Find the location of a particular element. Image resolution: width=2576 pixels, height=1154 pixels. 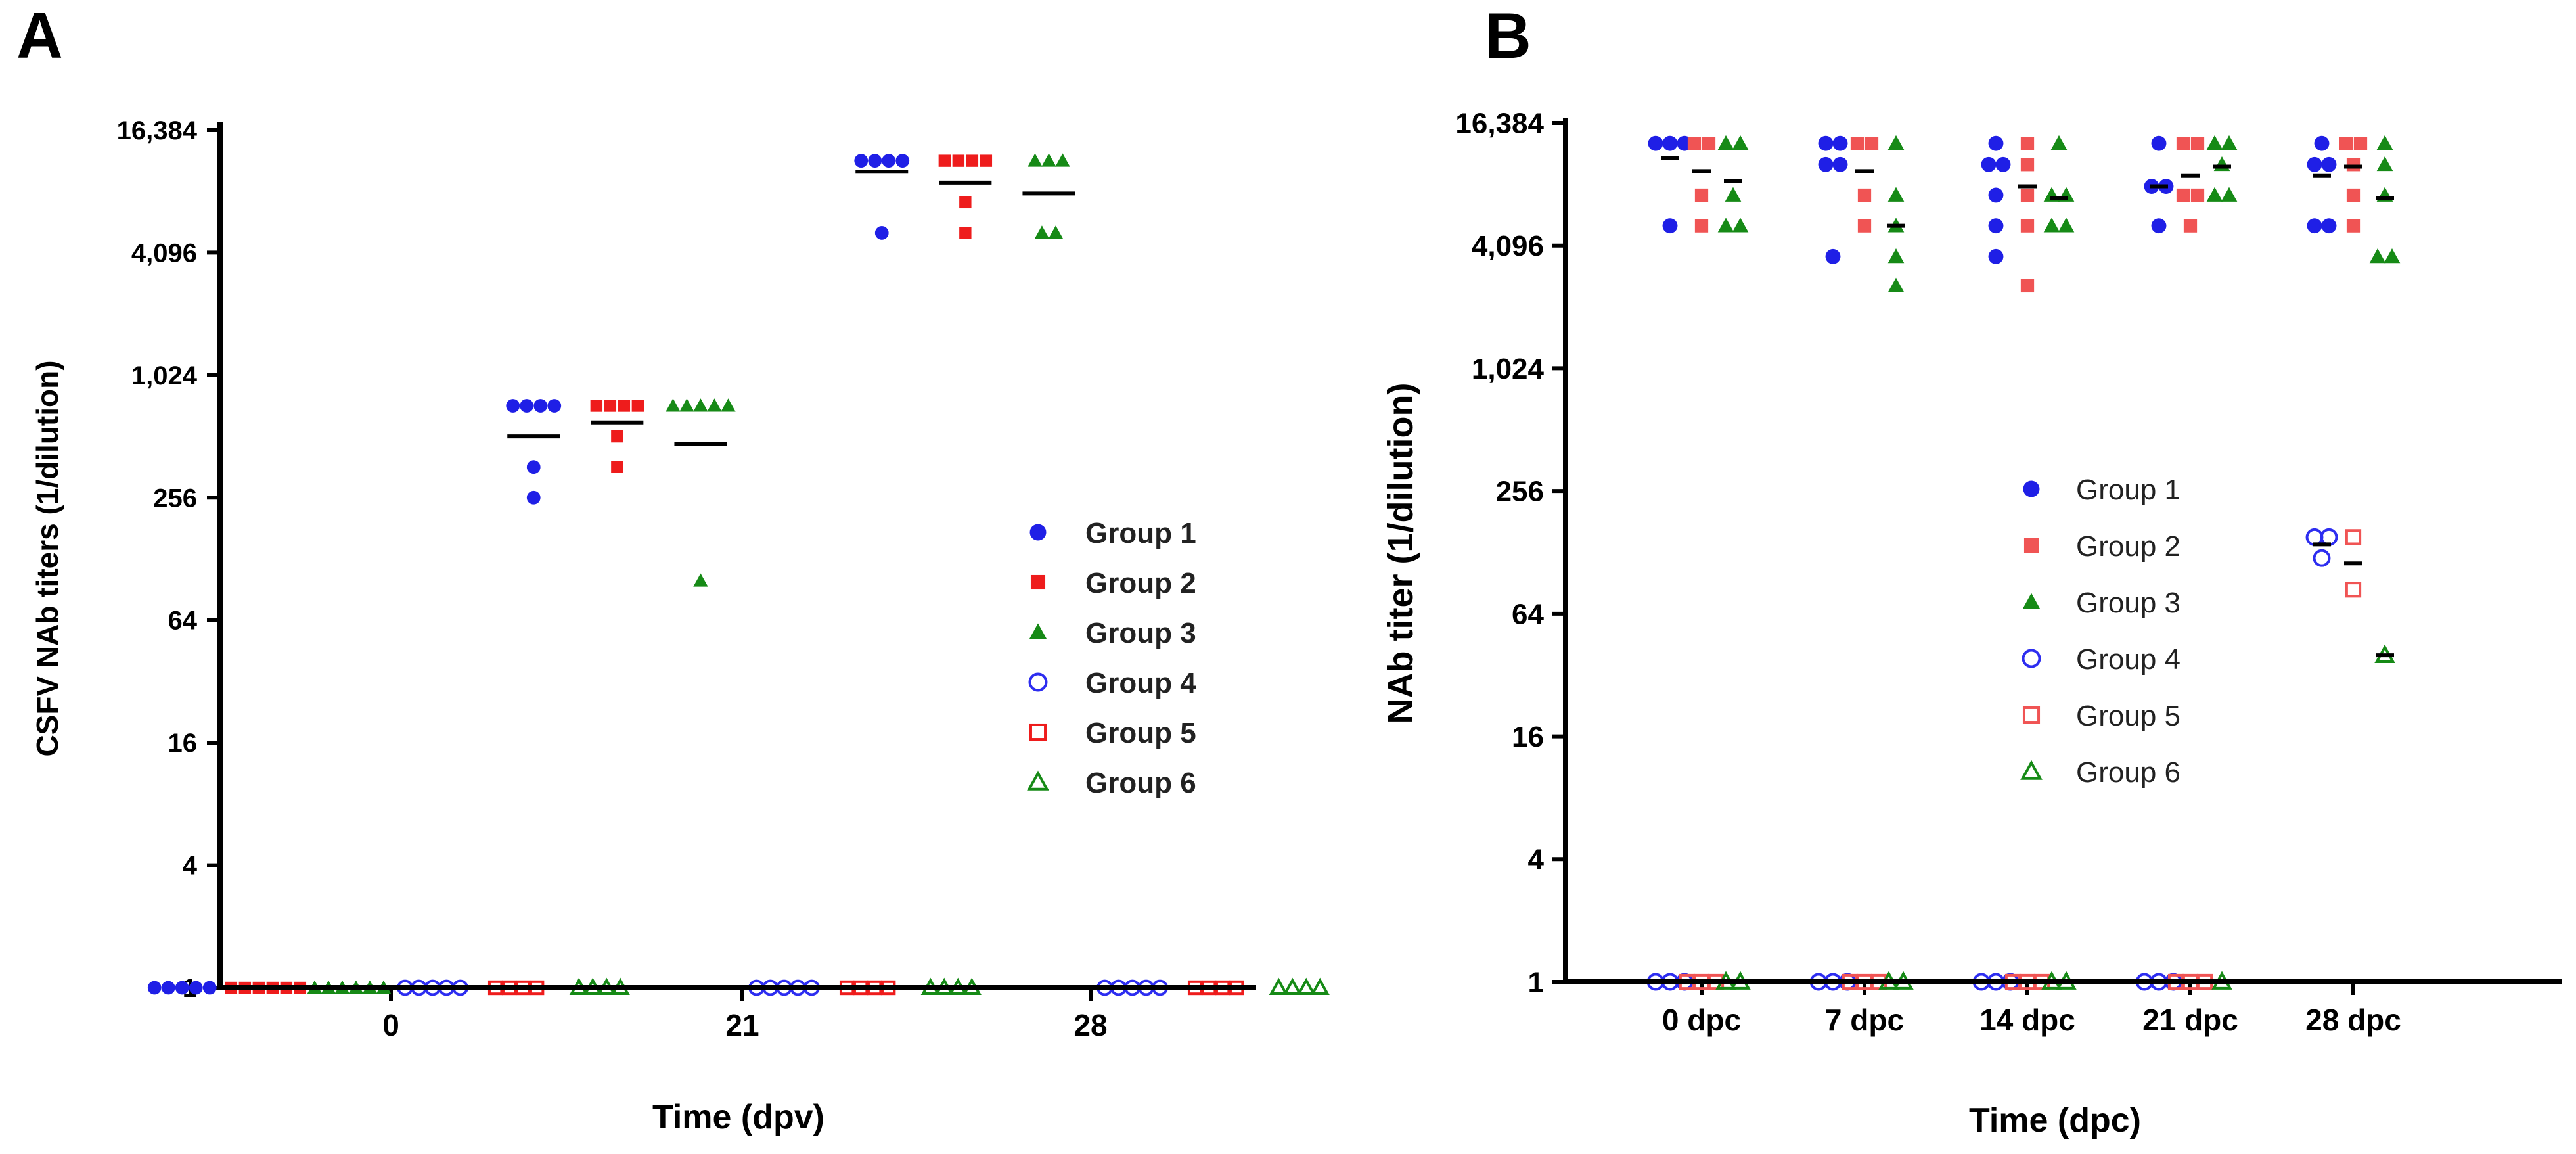

panel-b-label: B is located at coordinates (1508, 36).